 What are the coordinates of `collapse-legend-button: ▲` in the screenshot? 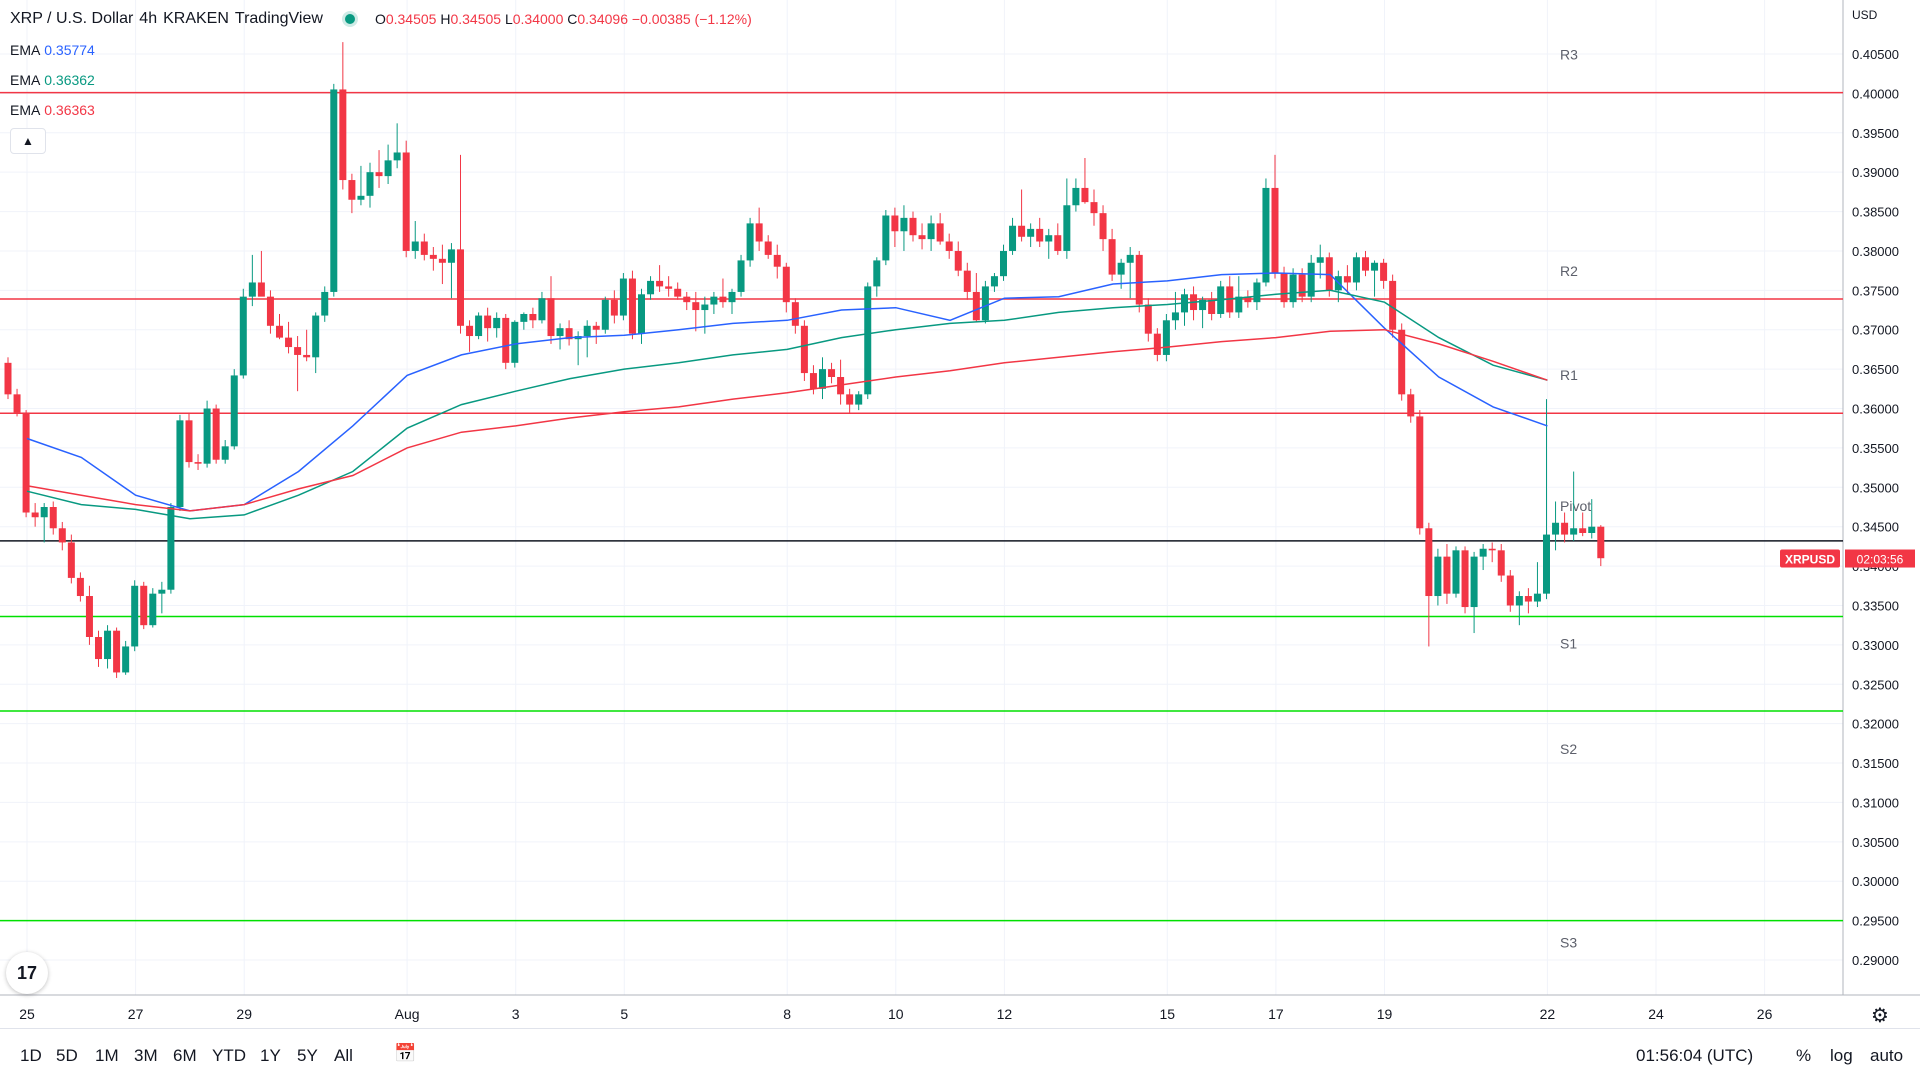 It's located at (28, 141).